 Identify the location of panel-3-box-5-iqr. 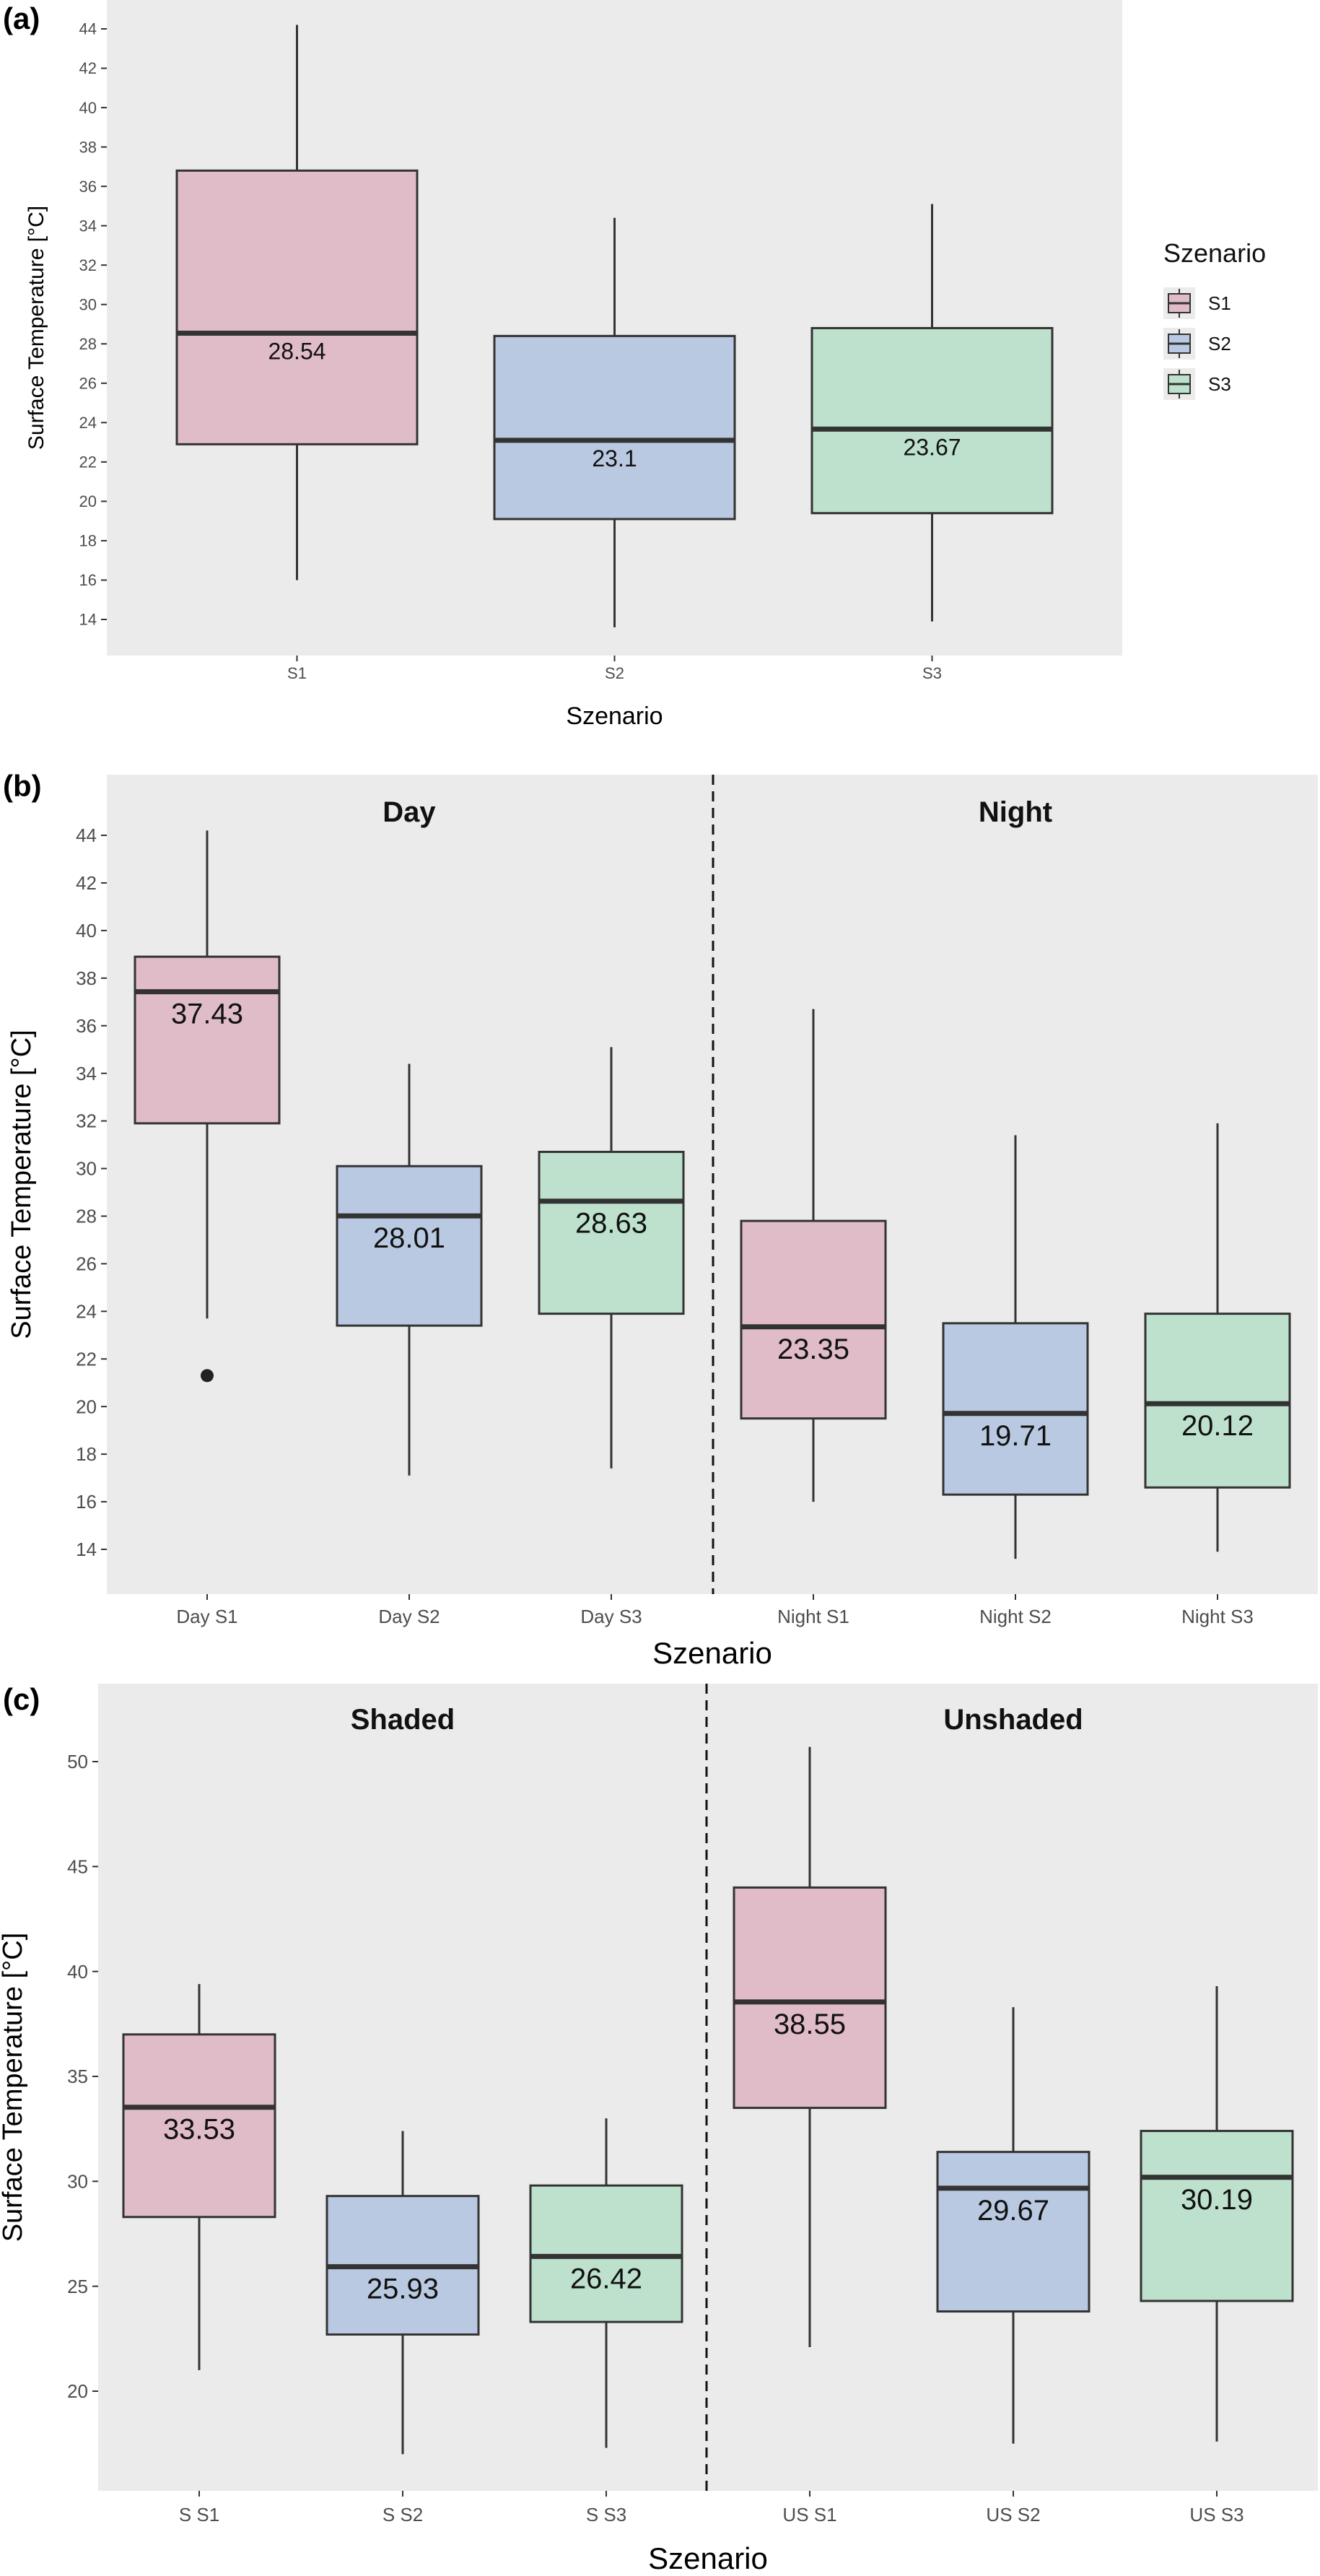
(1013, 2232).